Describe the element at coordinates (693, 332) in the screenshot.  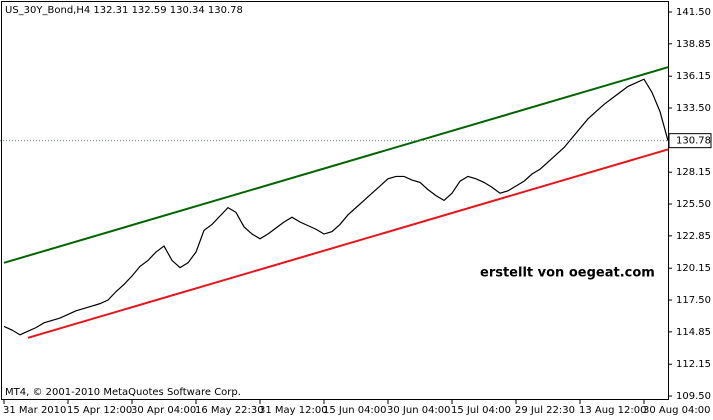
I see `y-tick-label: 114.85` at that location.